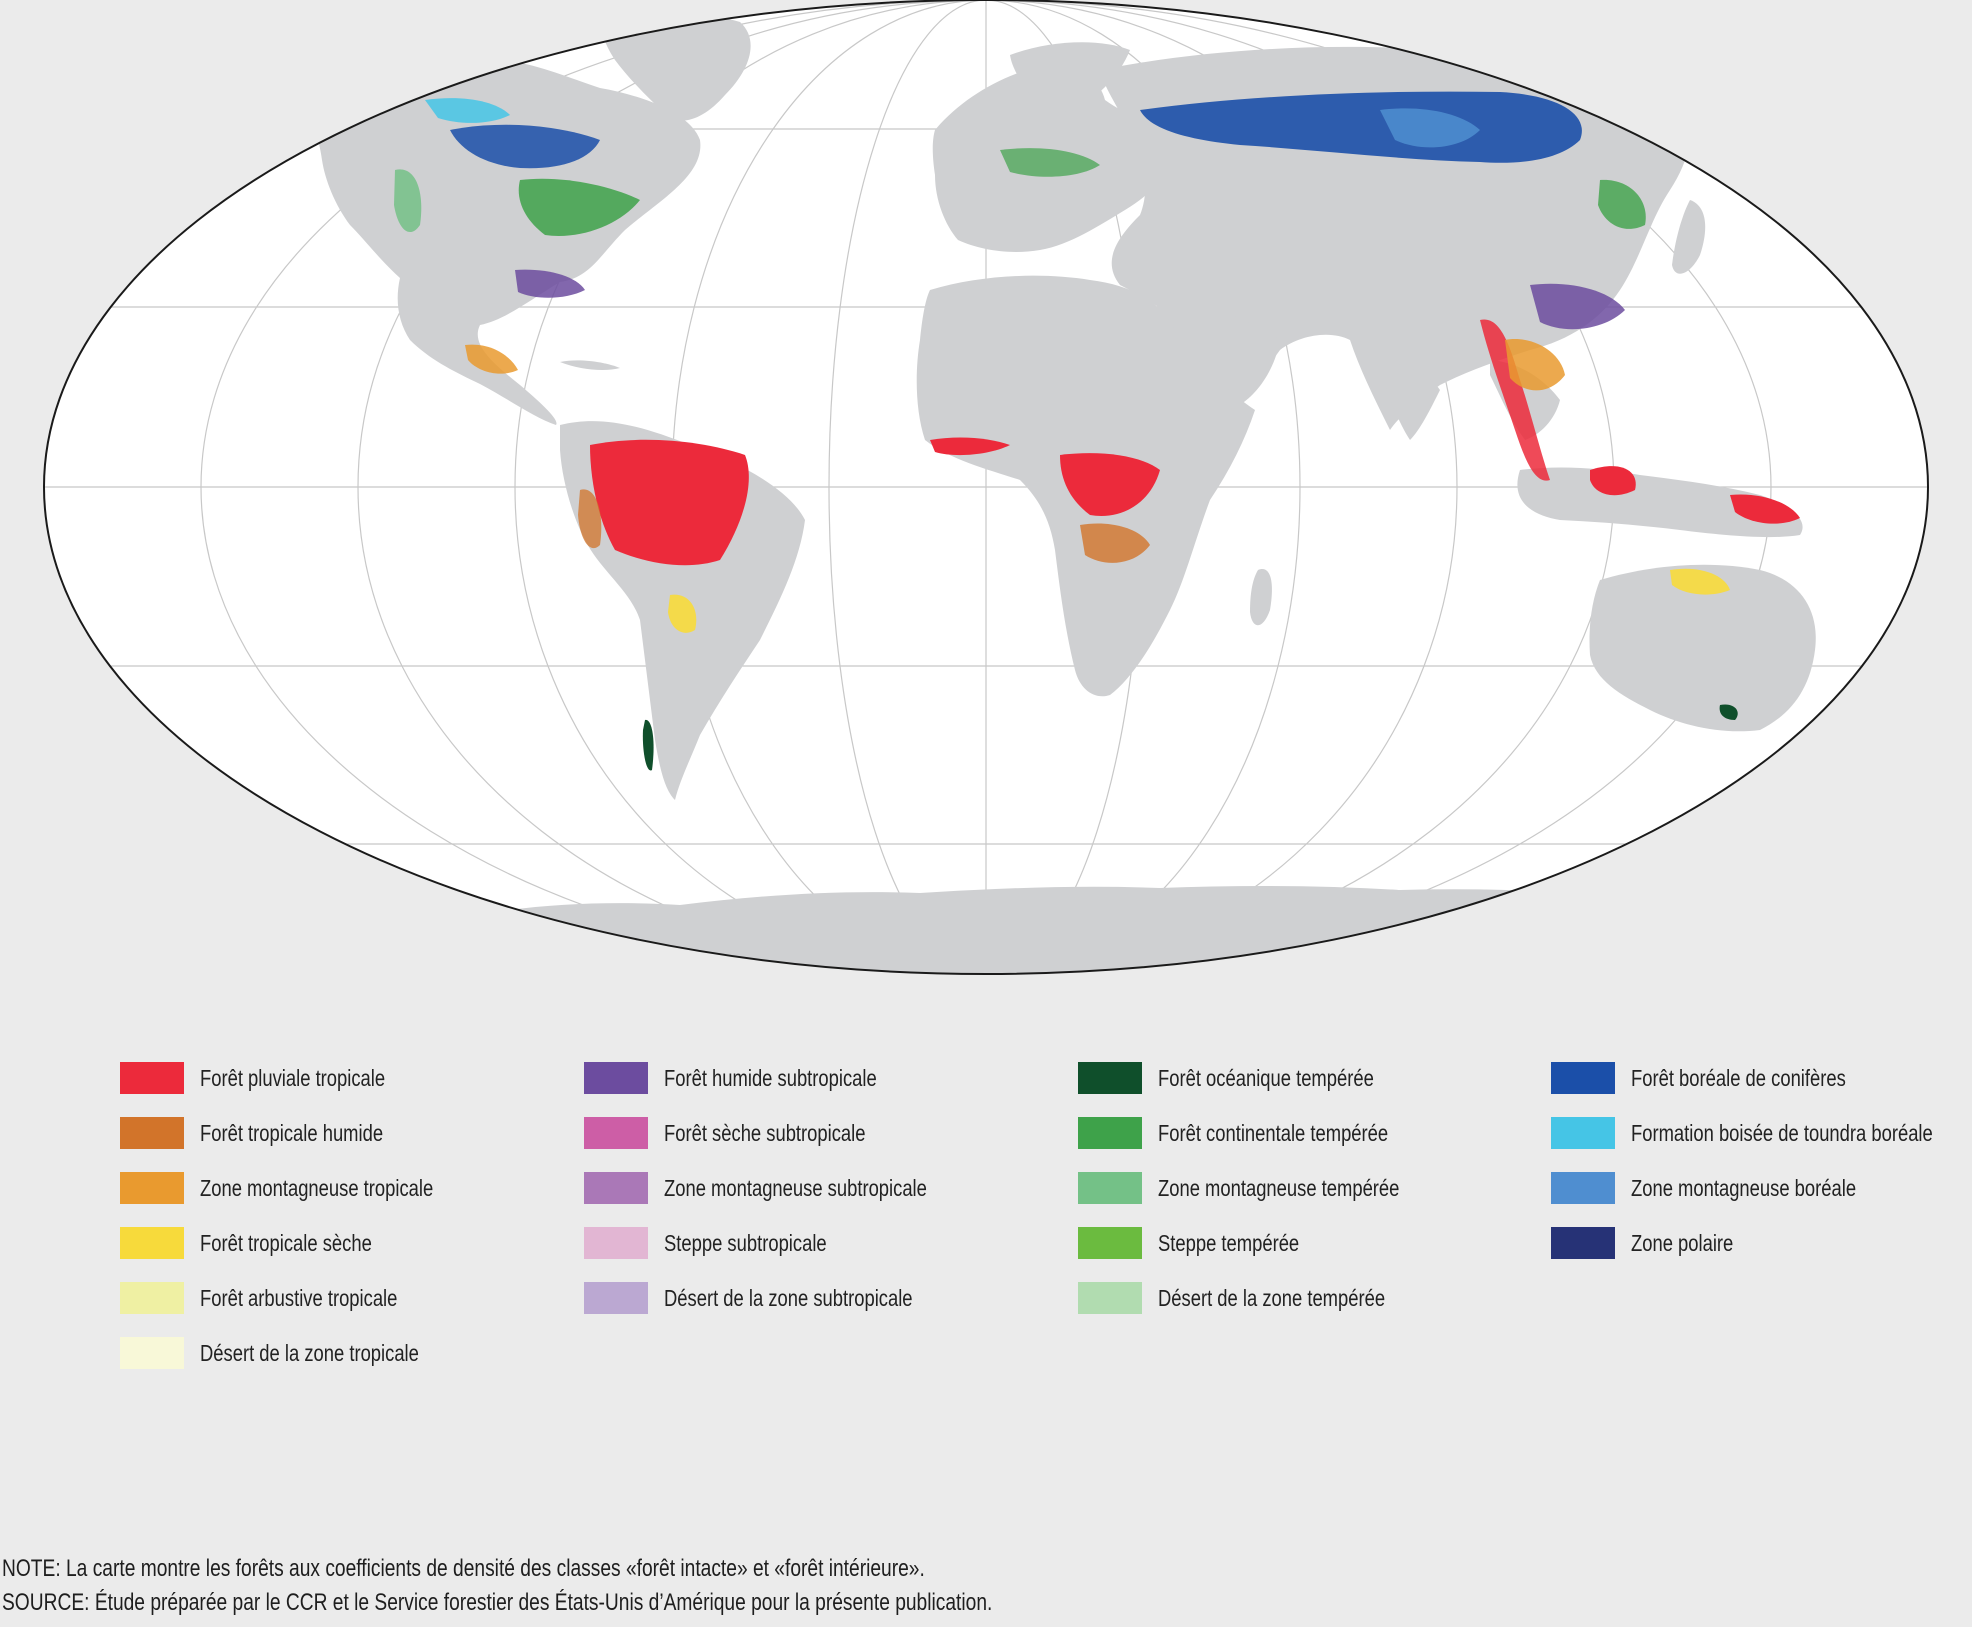  Describe the element at coordinates (1279, 1188) in the screenshot. I see `legend-label: Zone montagneuse tempérée` at that location.